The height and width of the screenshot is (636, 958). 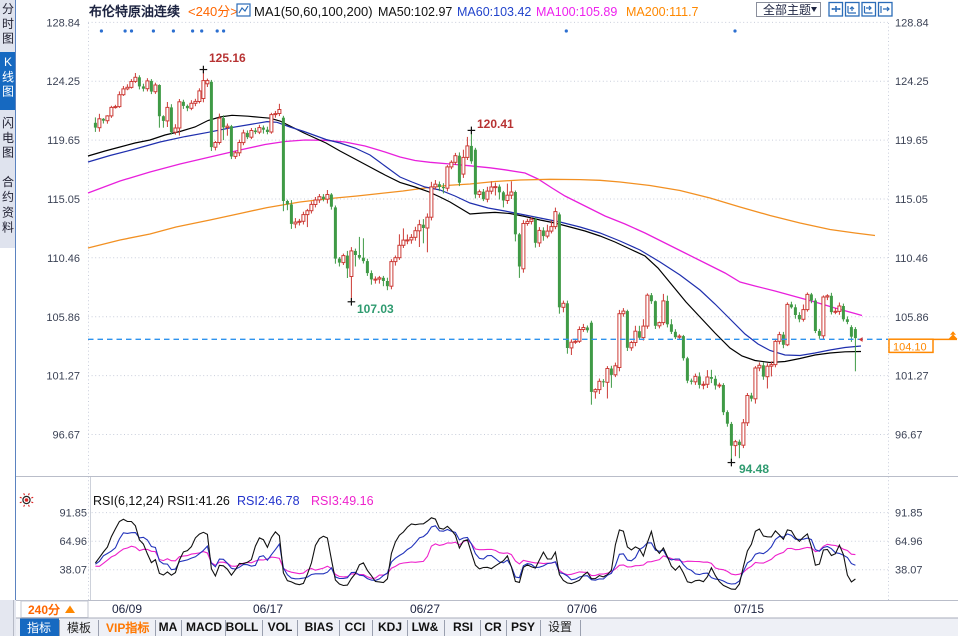 What do you see at coordinates (280, 627) in the screenshot?
I see `svg-text: VOL` at bounding box center [280, 627].